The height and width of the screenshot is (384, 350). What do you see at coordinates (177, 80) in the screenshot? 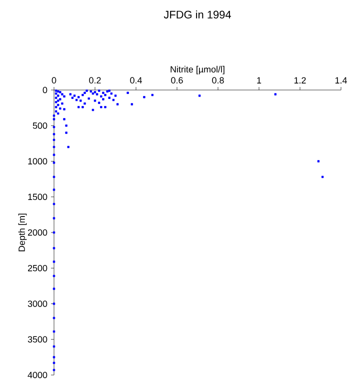
I see `x-tick-label: 0.6` at bounding box center [177, 80].